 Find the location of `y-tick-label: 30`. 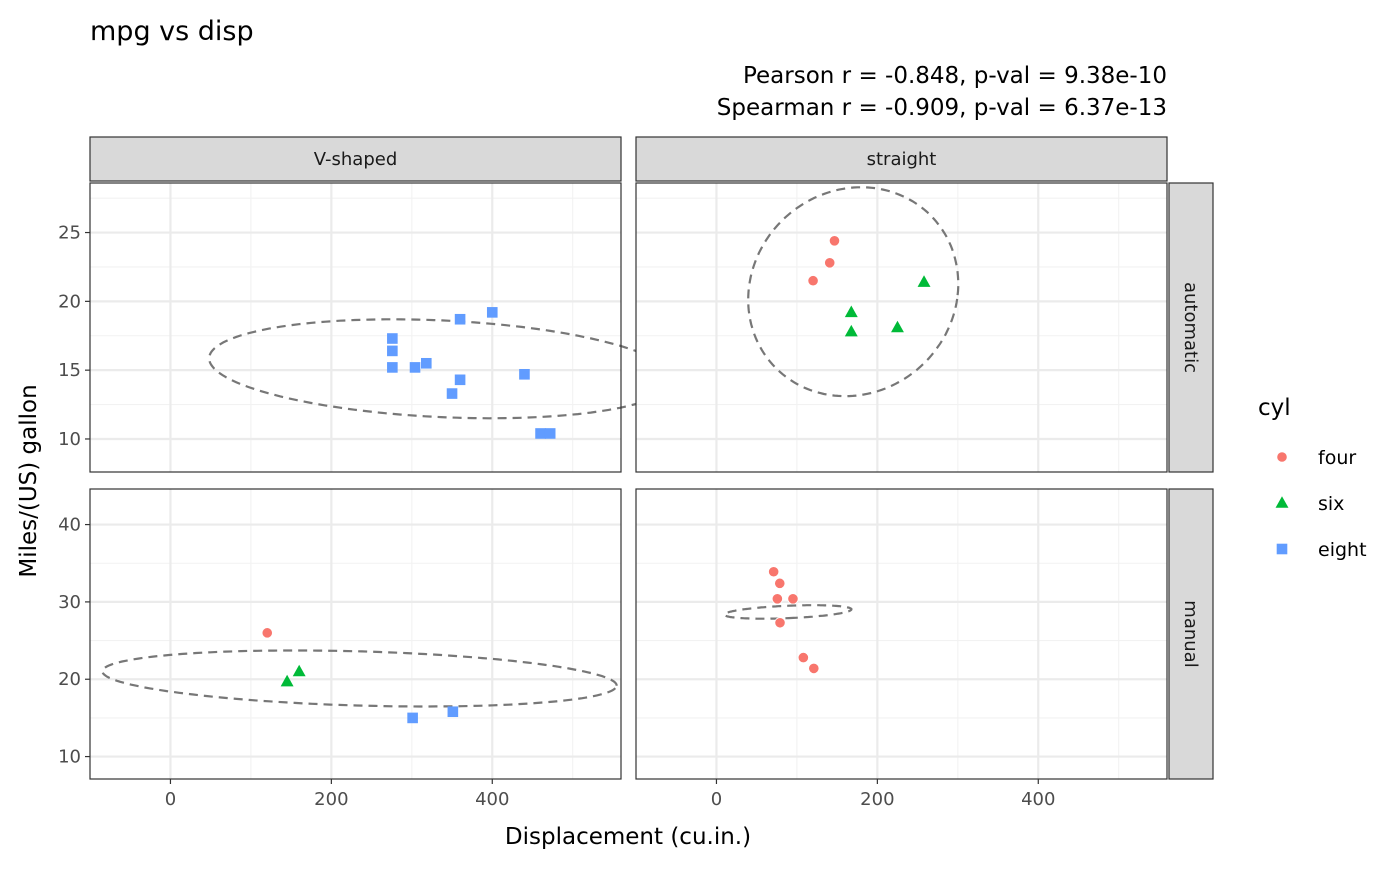

y-tick-label: 30 is located at coordinates (69, 602).